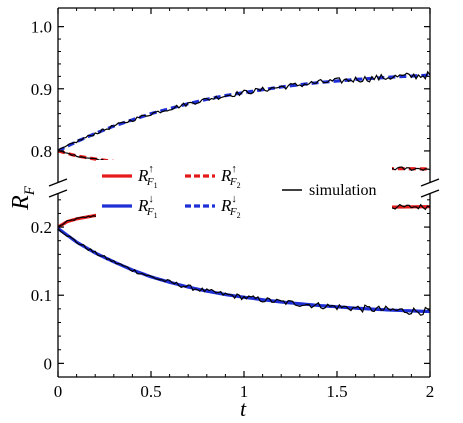 This screenshot has width=463, height=423. I want to click on y-axis-title-main: R, so click(21, 203).